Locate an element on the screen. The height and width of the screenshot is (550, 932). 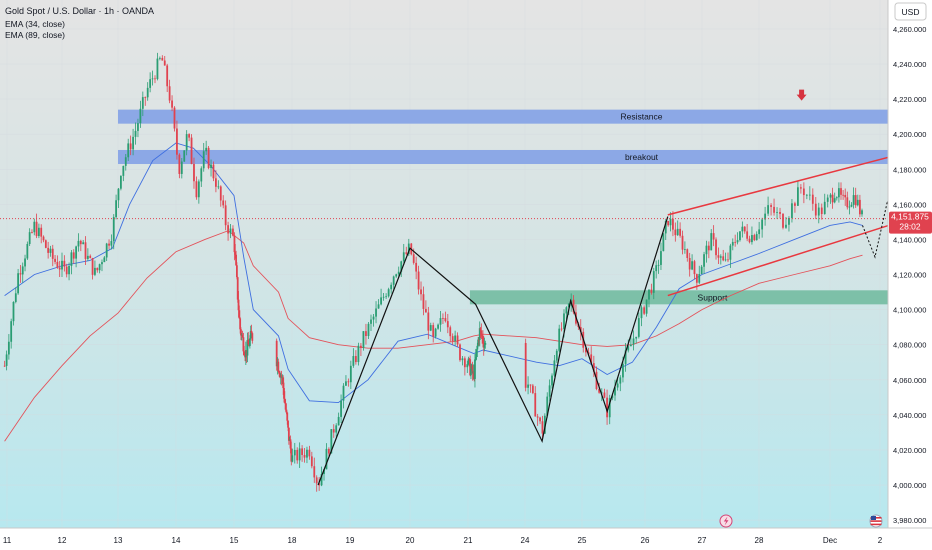
time-tick-label: 18 is located at coordinates (292, 540).